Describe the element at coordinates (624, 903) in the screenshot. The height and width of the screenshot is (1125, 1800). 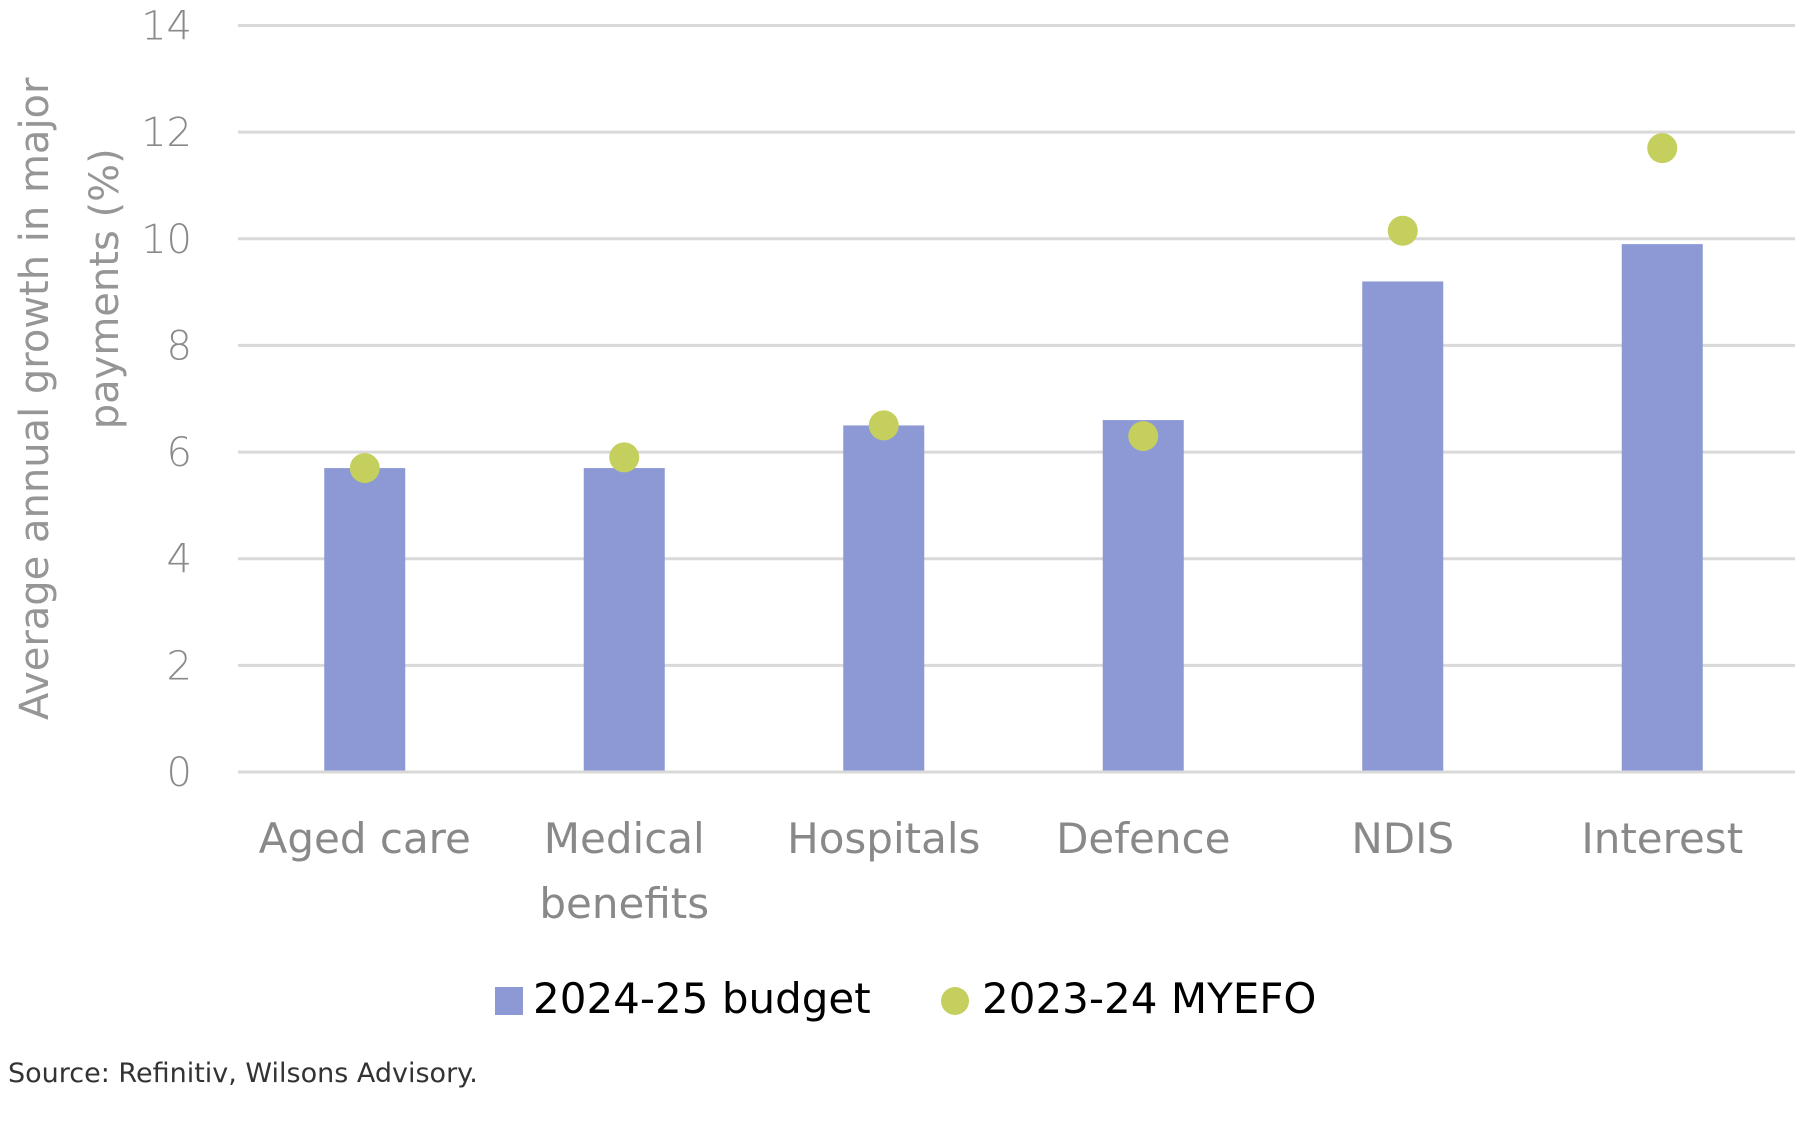
I see `x-category-label: benefits` at that location.